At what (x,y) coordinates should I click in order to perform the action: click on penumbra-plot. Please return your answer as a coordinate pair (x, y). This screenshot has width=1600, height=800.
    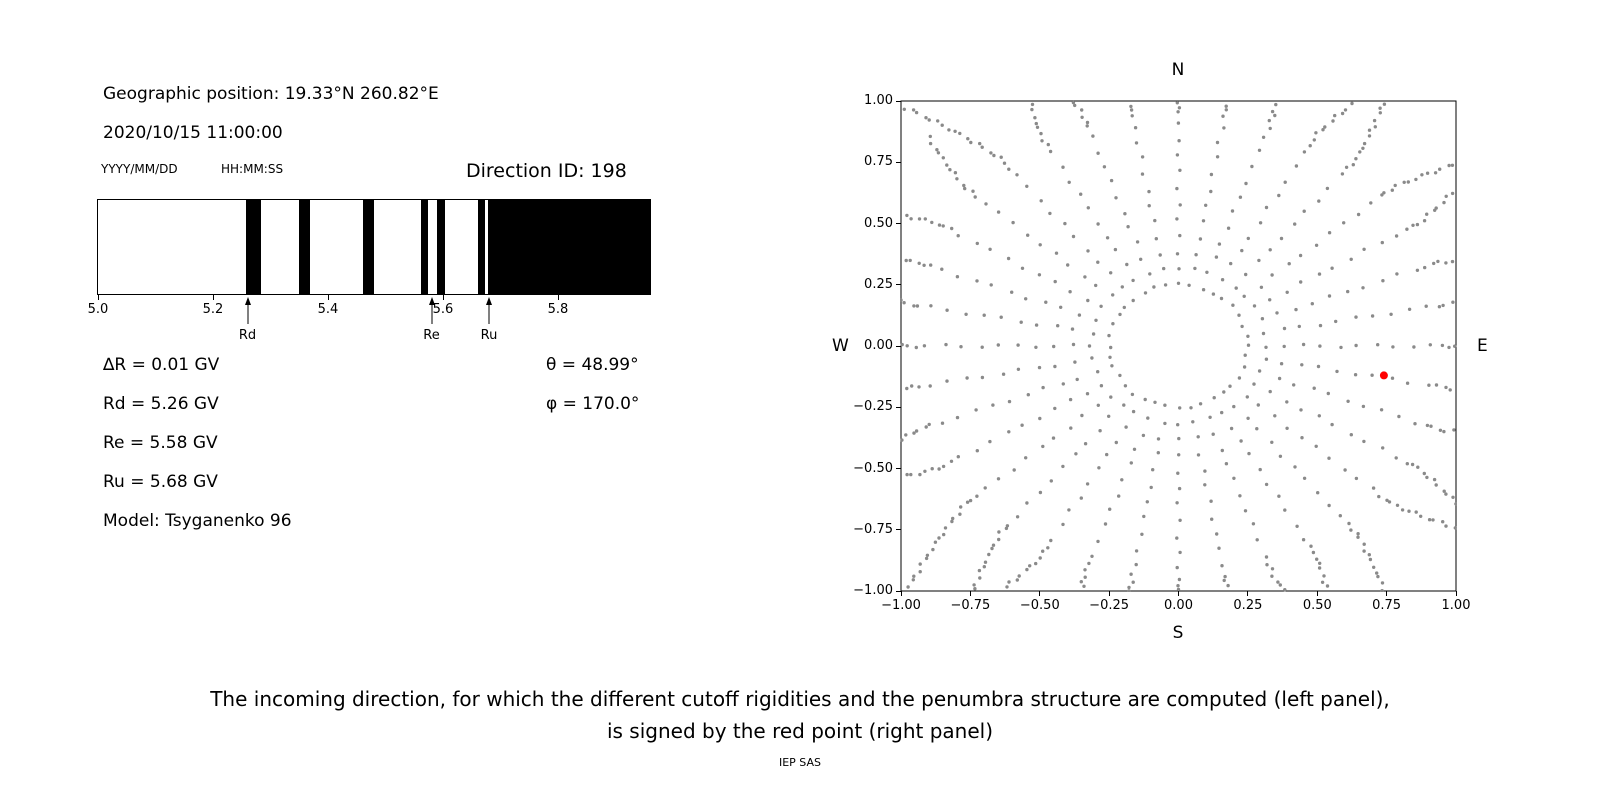
    Looking at the image, I should click on (374, 247).